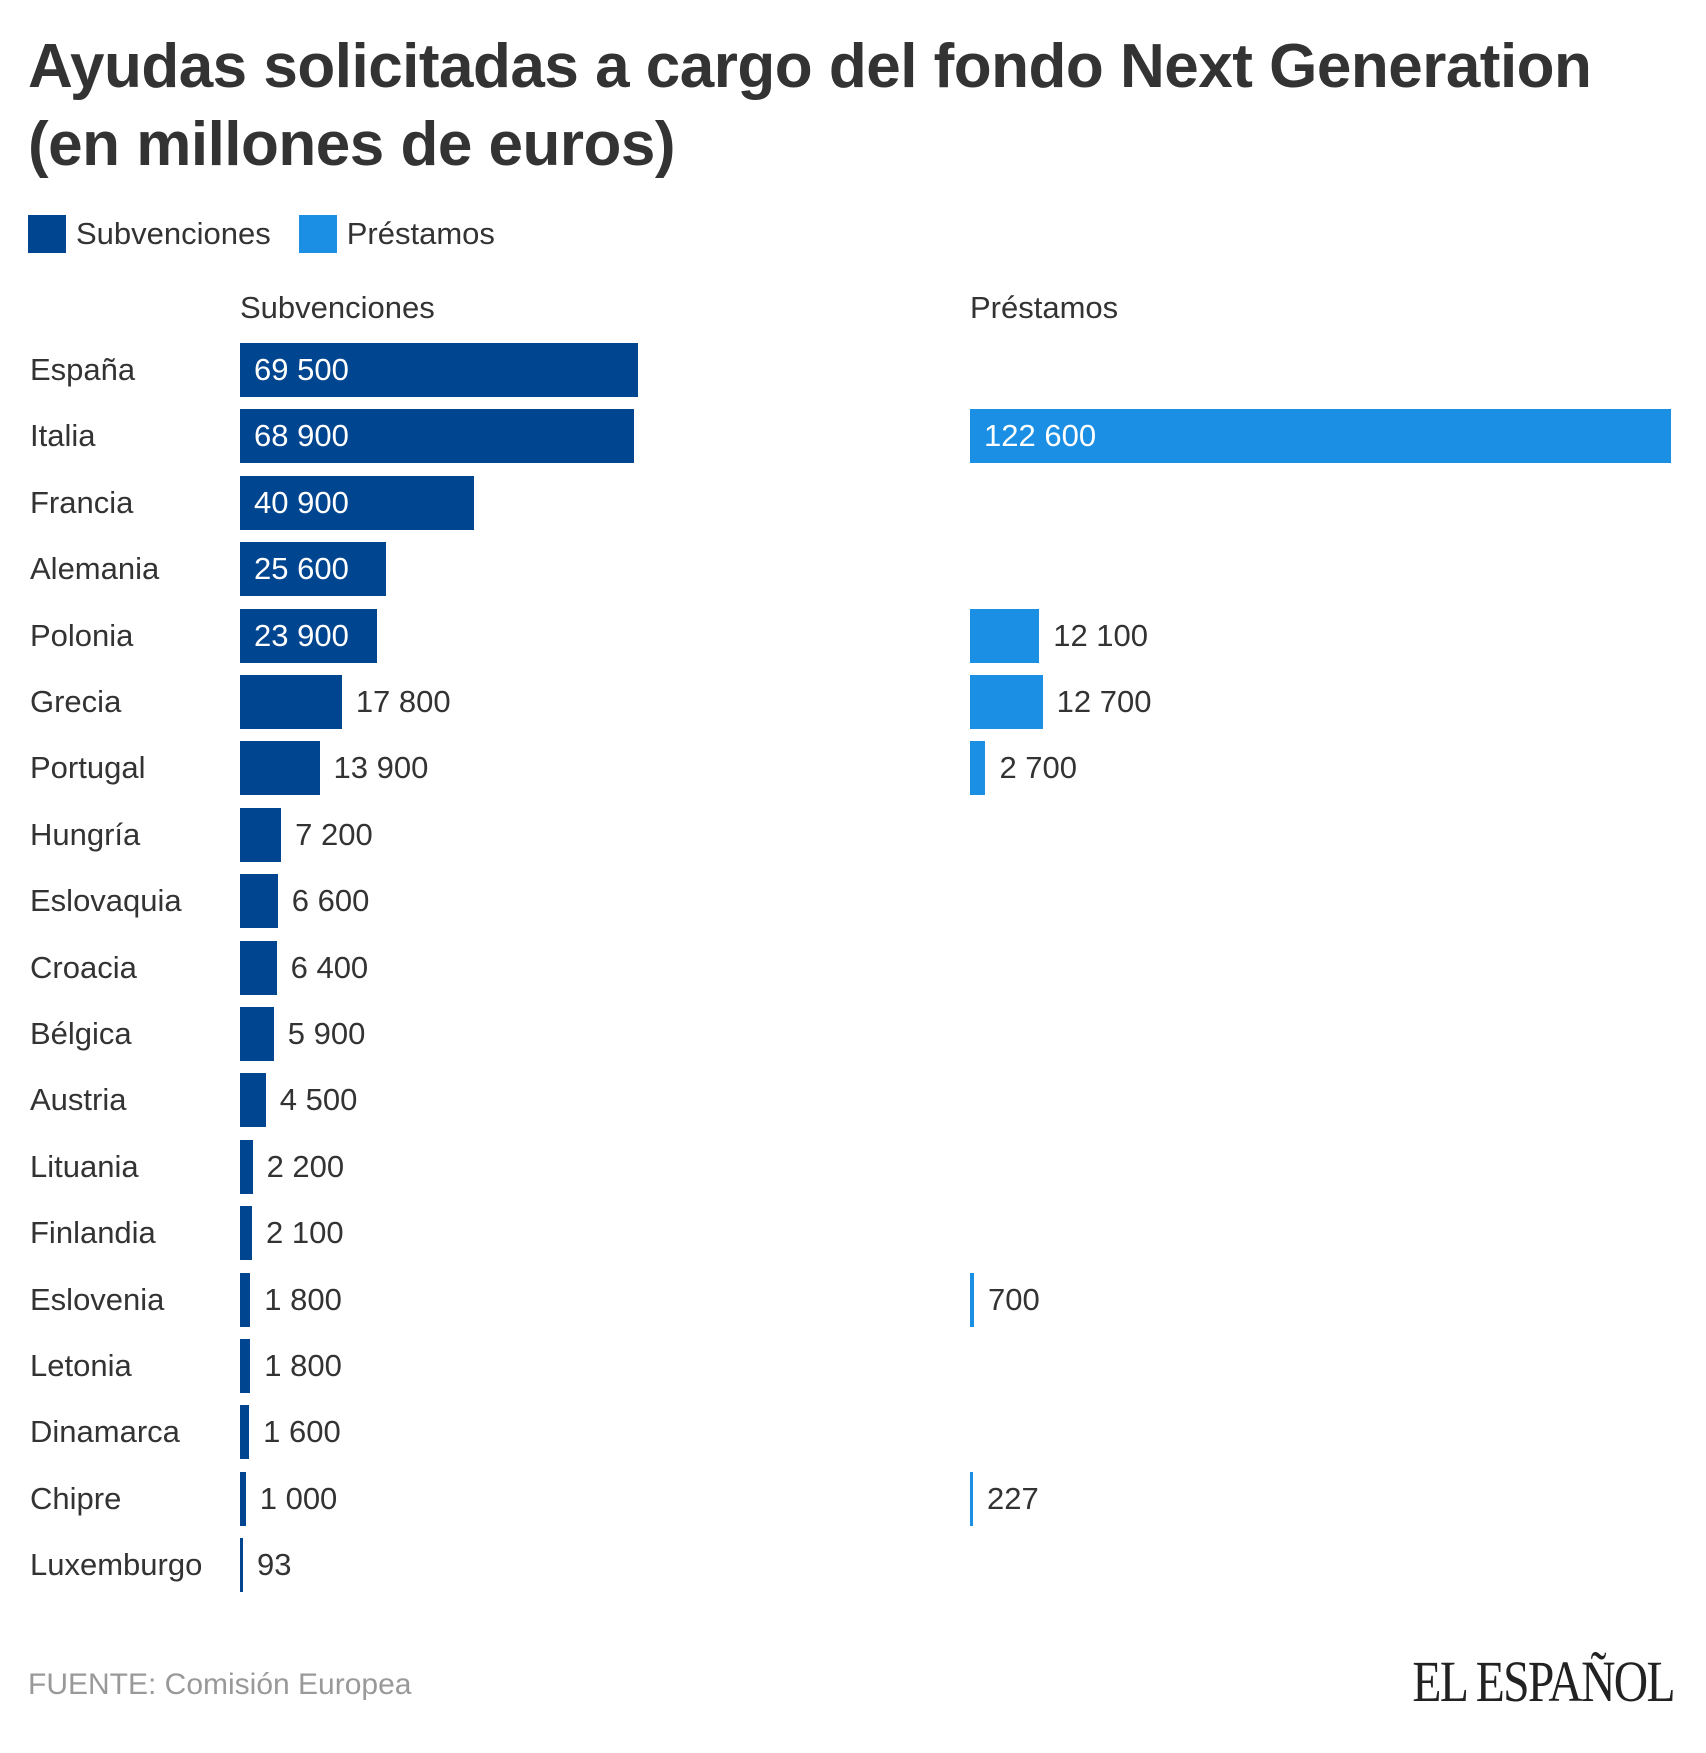 This screenshot has height=1753, width=1706. I want to click on data-label: 4 500, so click(318, 1100).